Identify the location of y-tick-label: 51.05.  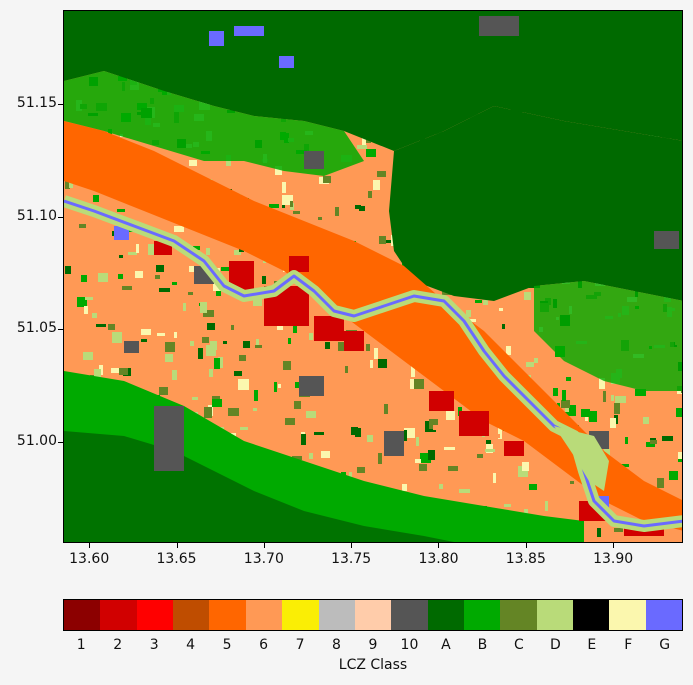
(28, 328).